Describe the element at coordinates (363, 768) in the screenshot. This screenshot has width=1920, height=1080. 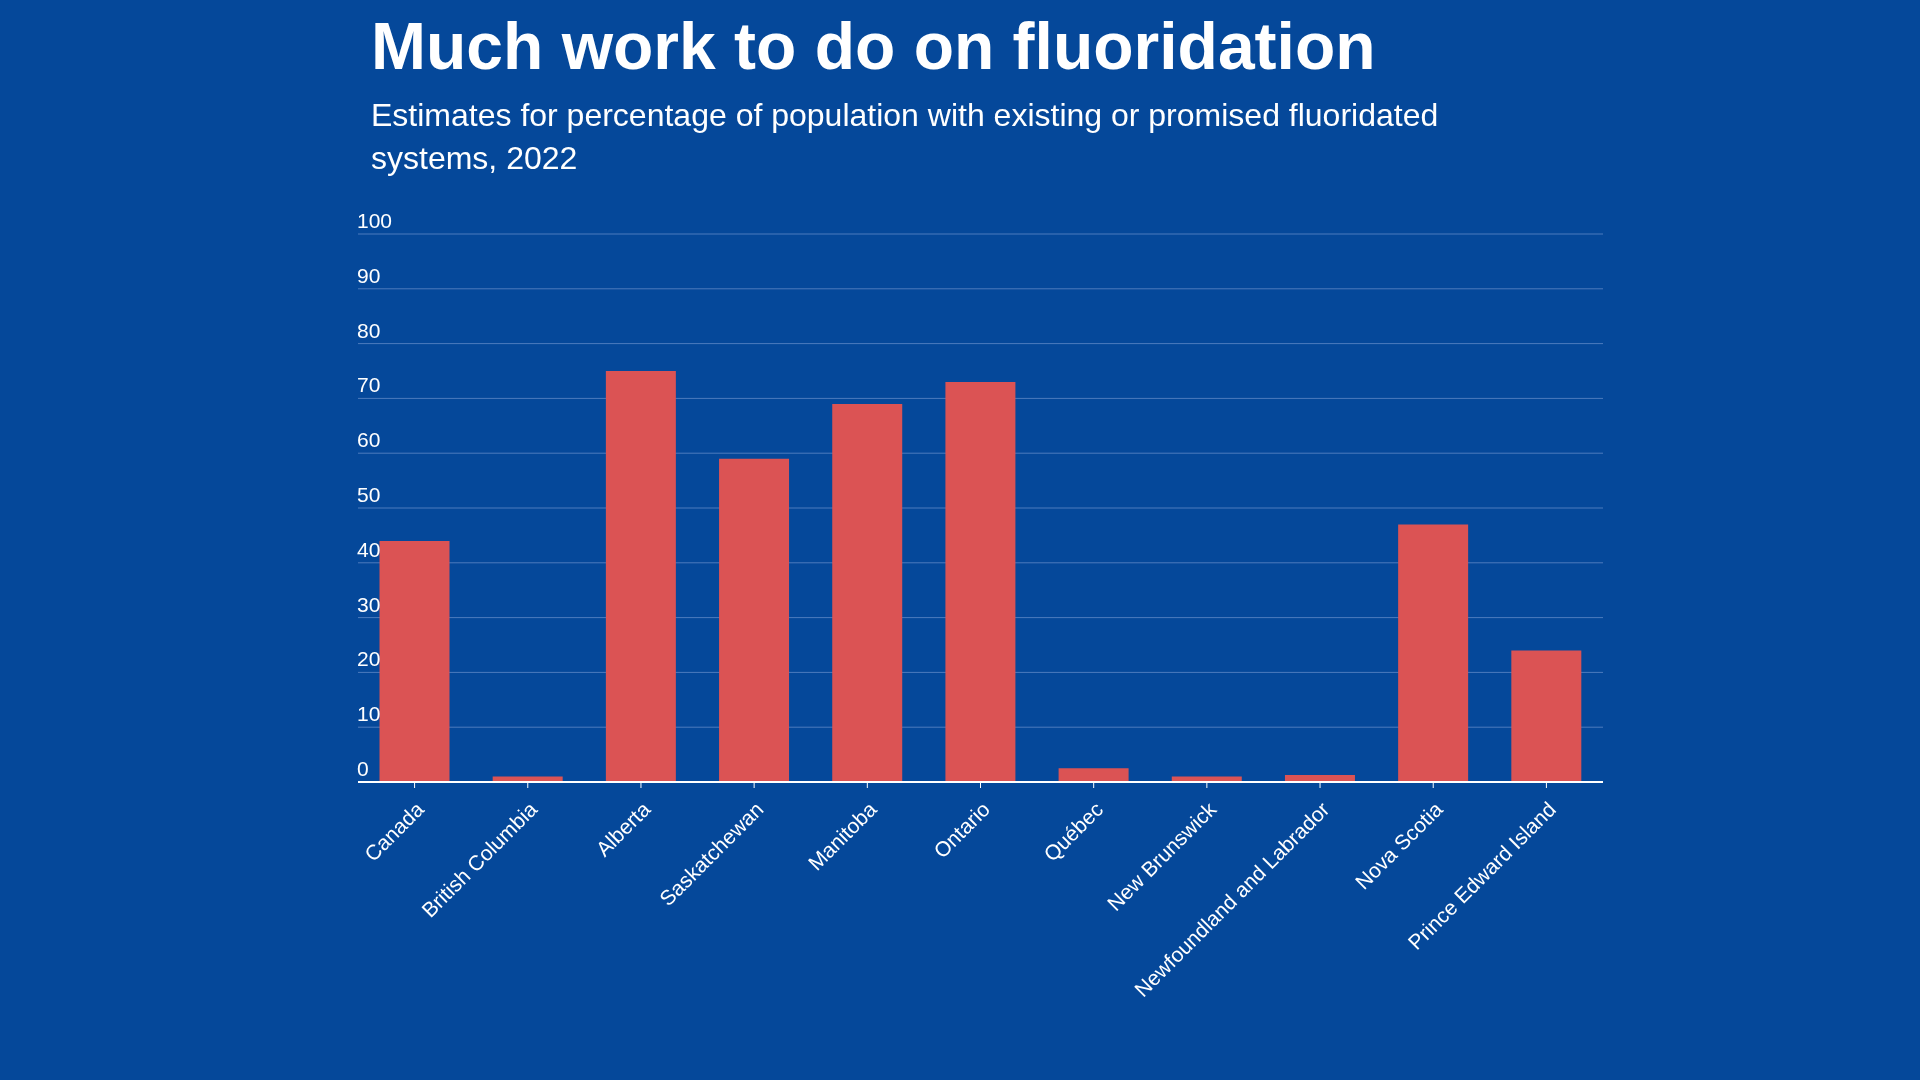
I see `y-tick-label: 0` at that location.